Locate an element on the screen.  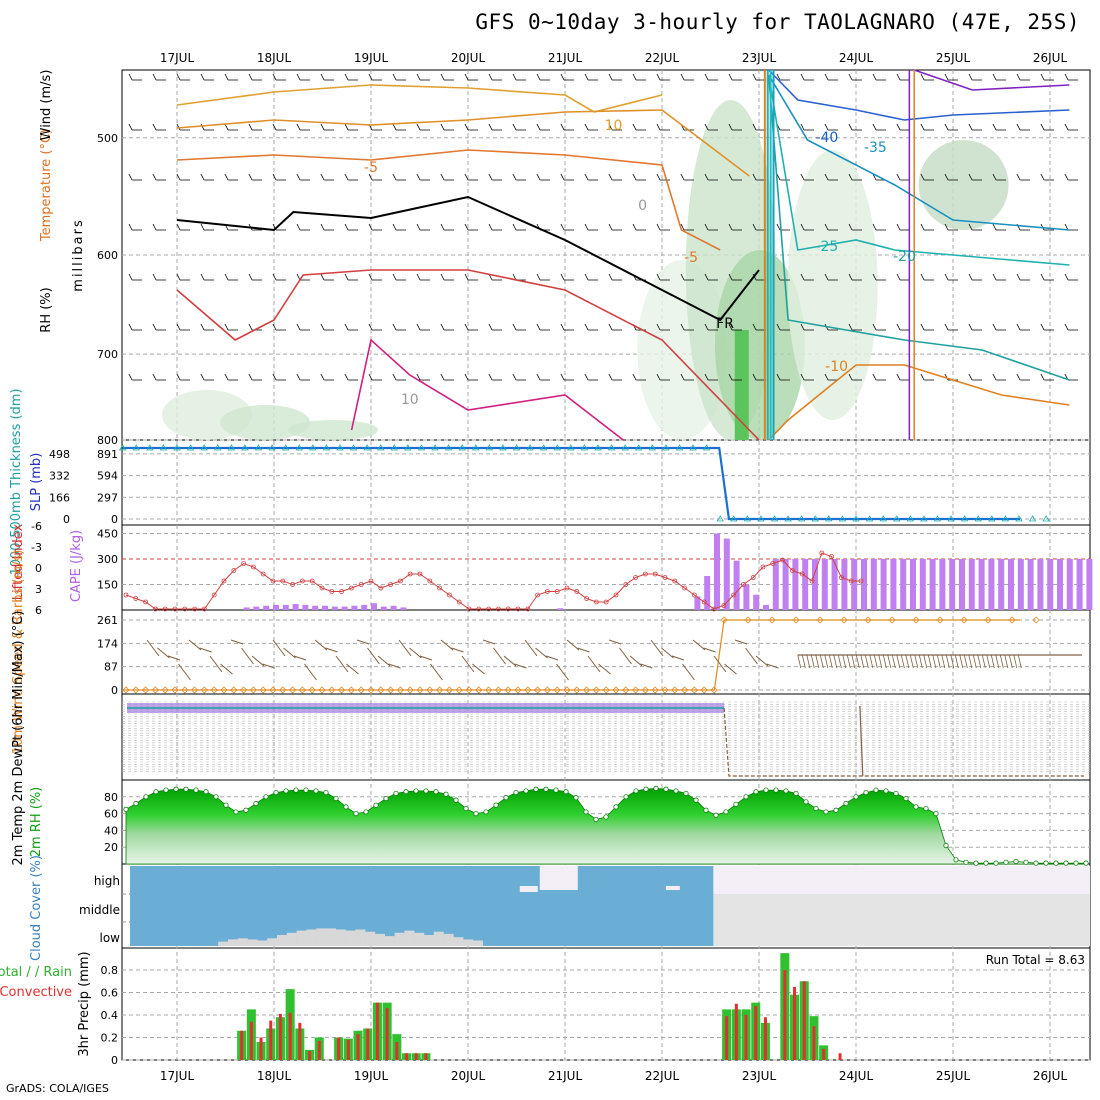
cloud-gap is located at coordinates (558, 878).